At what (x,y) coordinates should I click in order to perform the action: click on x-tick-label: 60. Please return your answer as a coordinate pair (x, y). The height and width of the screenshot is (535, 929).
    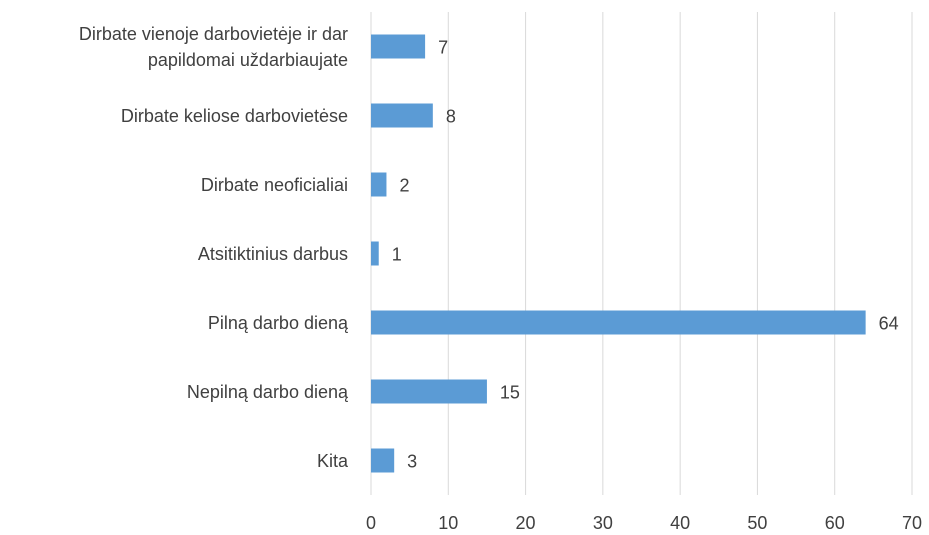
    Looking at the image, I should click on (835, 523).